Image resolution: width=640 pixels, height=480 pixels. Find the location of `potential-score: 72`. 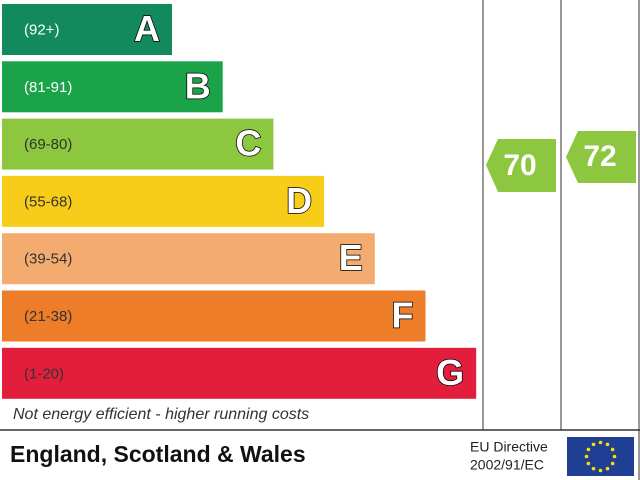

potential-score: 72 is located at coordinates (599, 156).